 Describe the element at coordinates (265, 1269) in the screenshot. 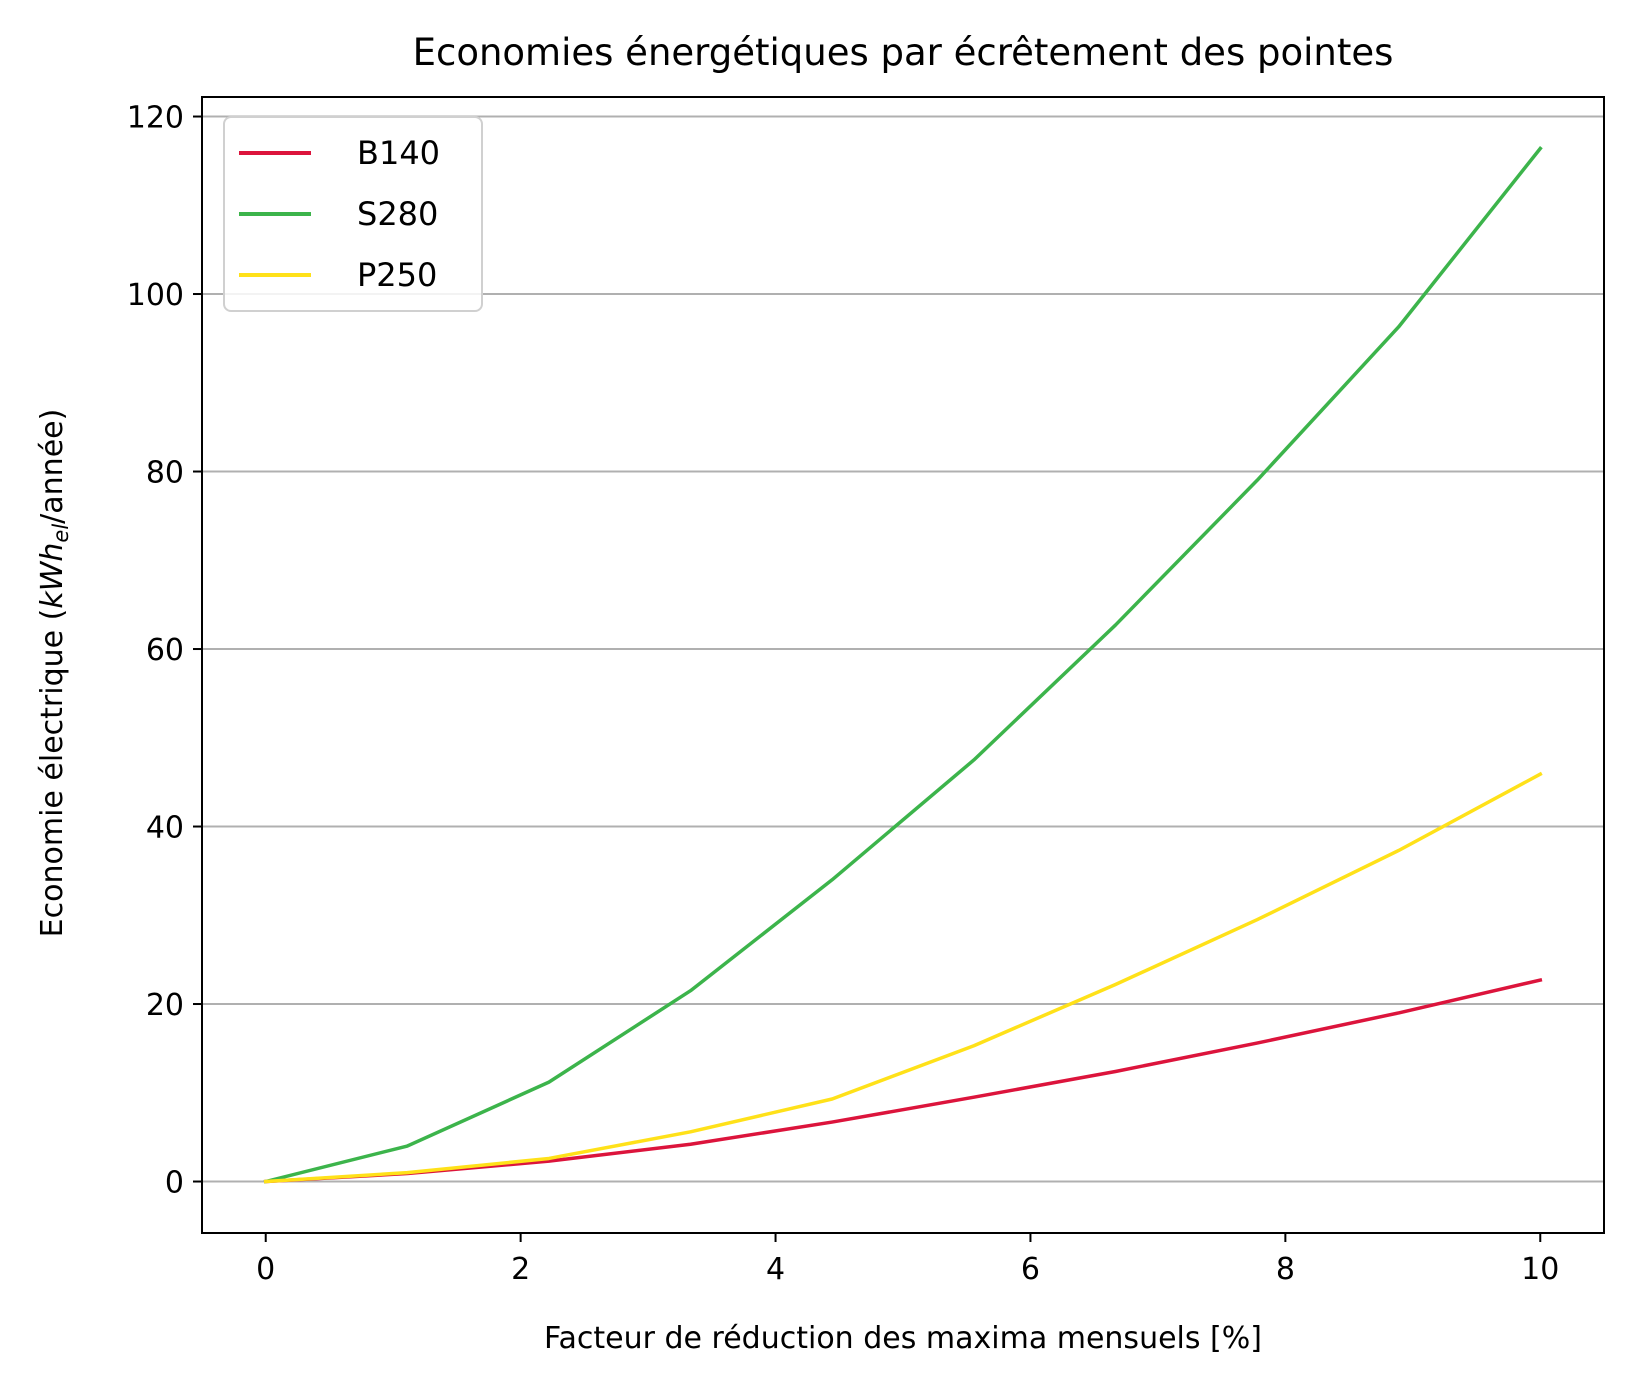

I see `x-tick-label: 0` at that location.